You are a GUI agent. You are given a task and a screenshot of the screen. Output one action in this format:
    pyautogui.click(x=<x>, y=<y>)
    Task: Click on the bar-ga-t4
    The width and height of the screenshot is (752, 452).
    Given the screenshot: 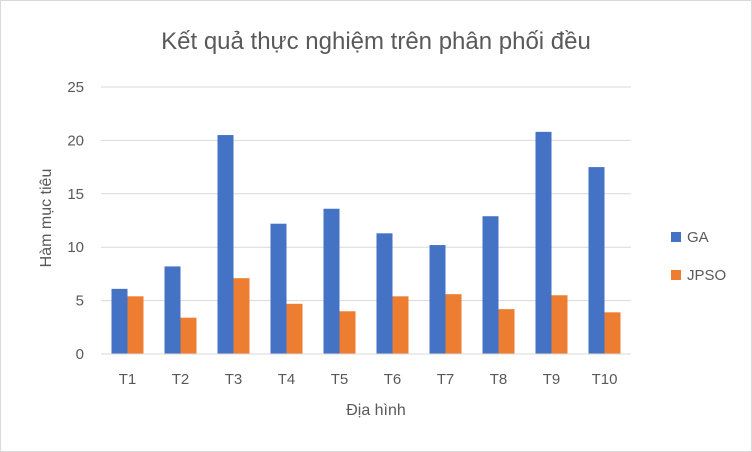 What is the action you would take?
    pyautogui.click(x=278, y=288)
    